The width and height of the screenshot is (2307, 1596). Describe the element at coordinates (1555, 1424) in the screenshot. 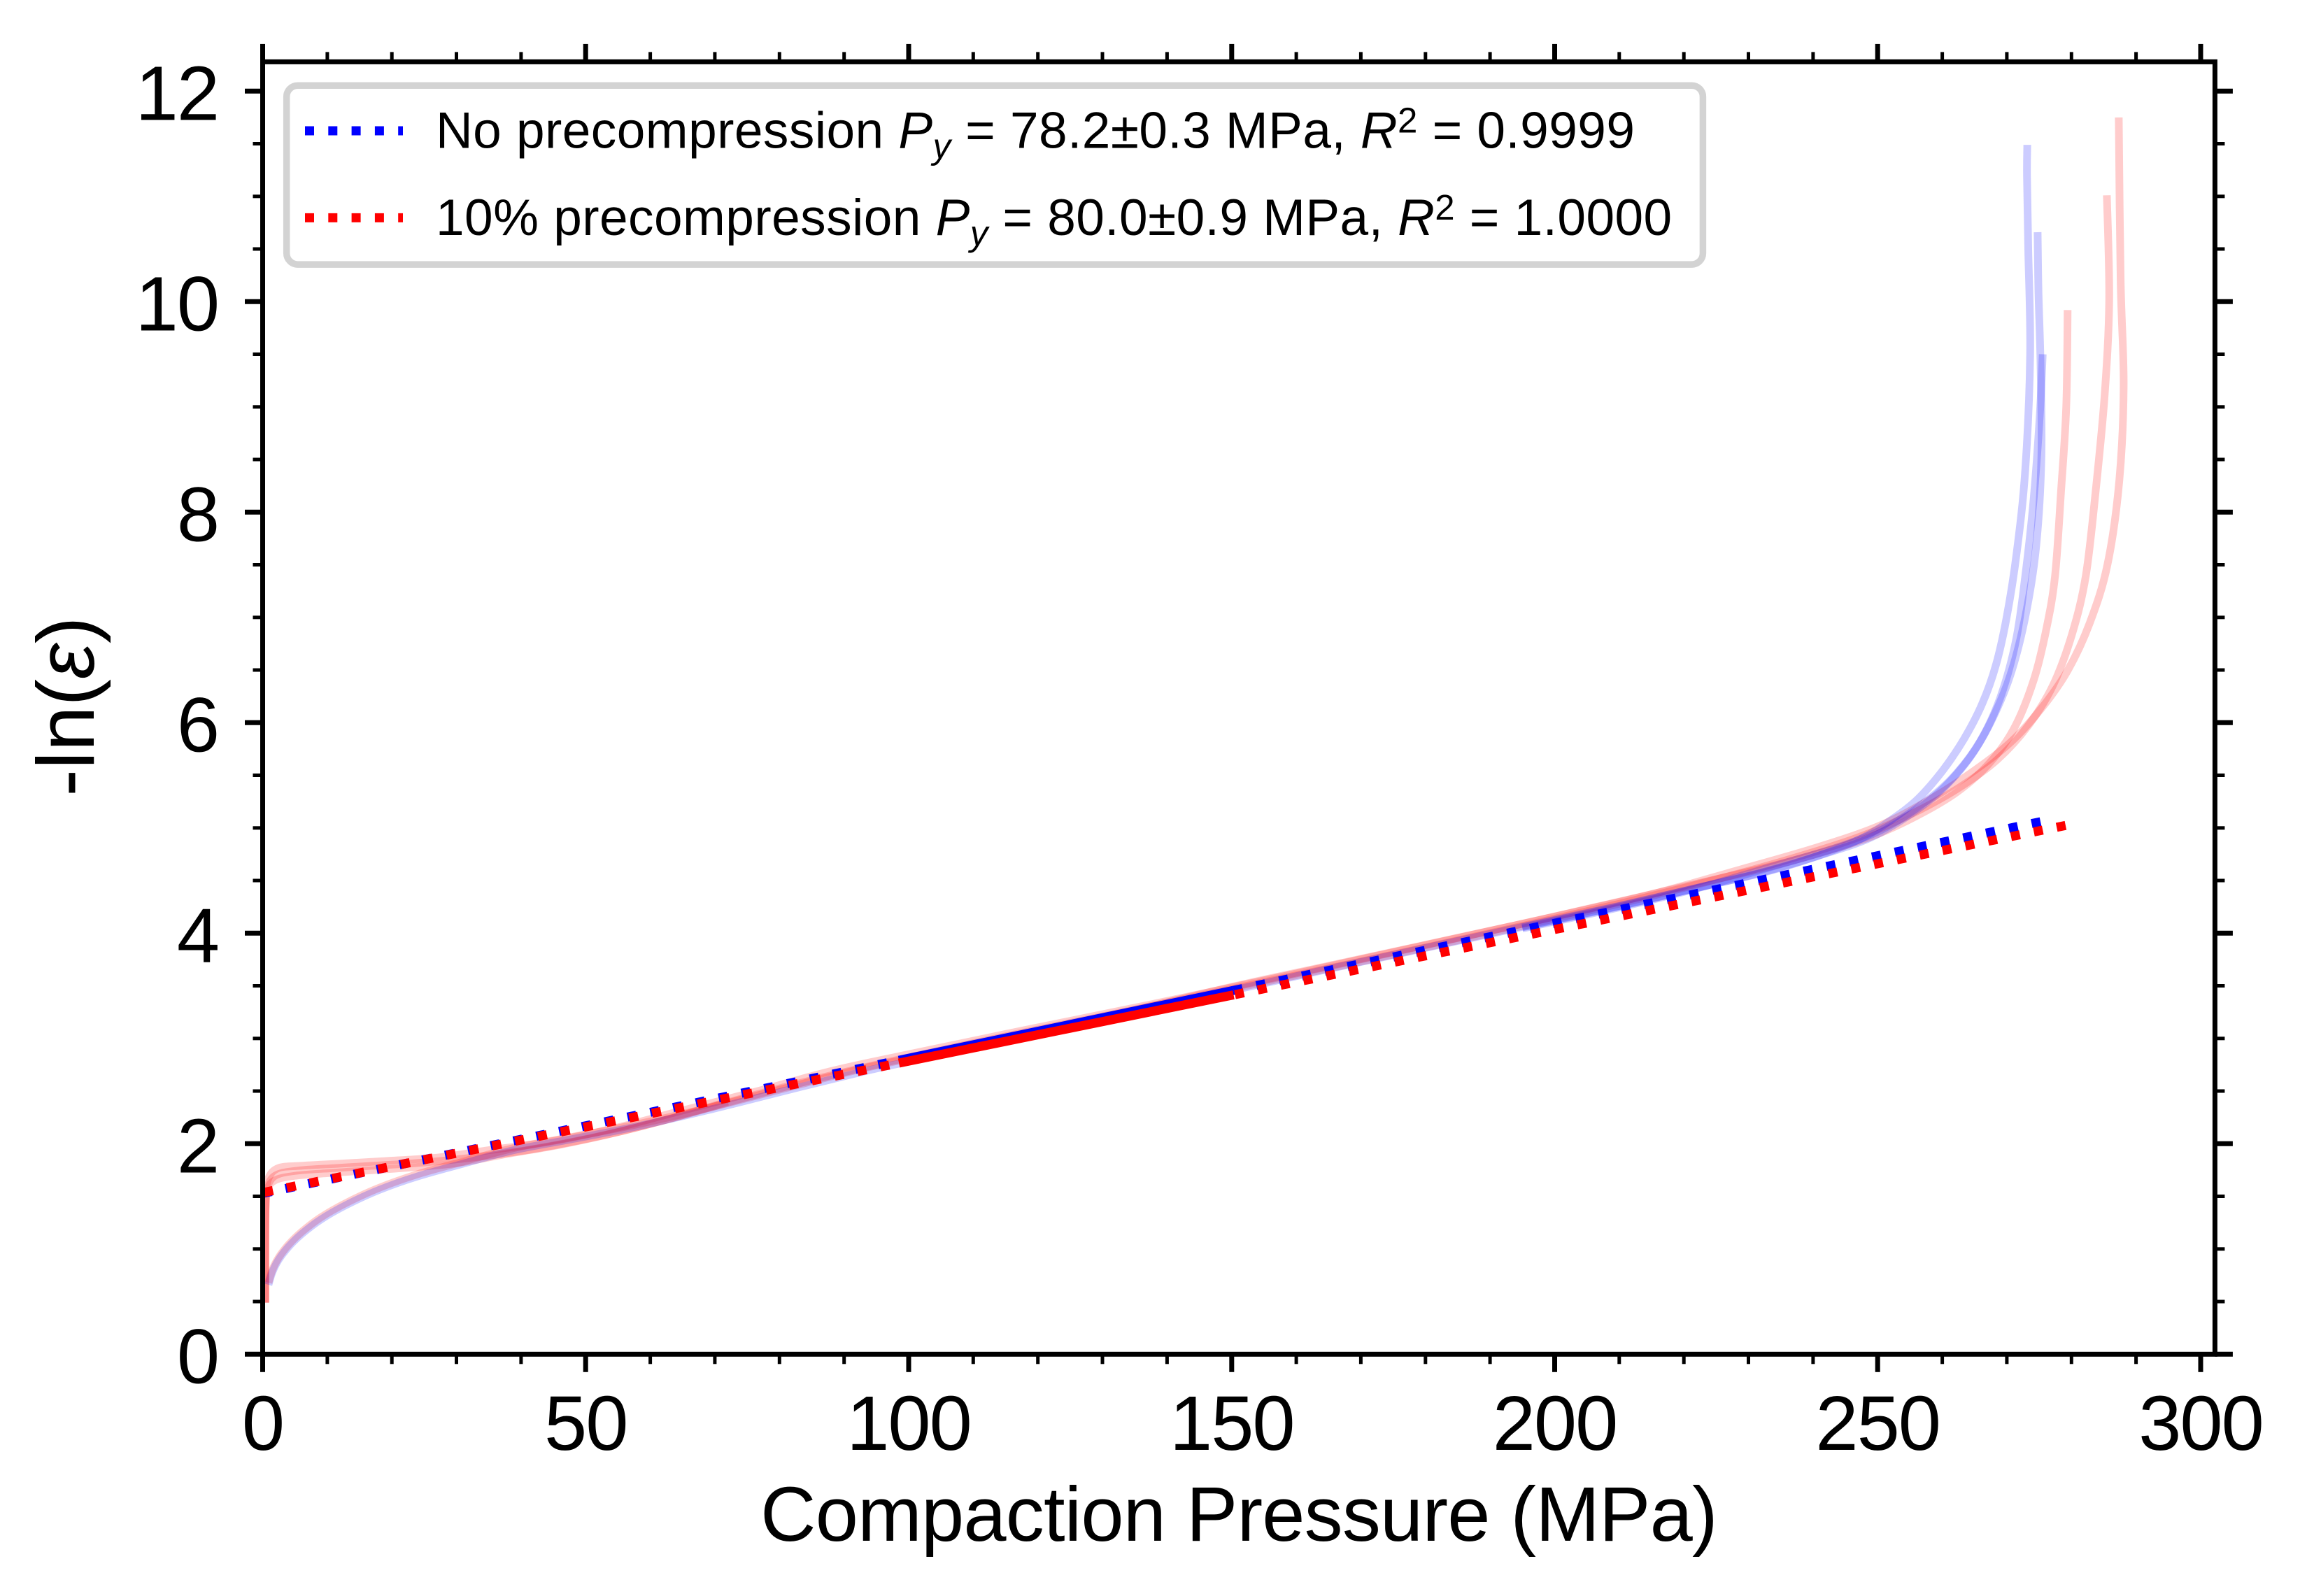

I see `svg-text: 200` at that location.